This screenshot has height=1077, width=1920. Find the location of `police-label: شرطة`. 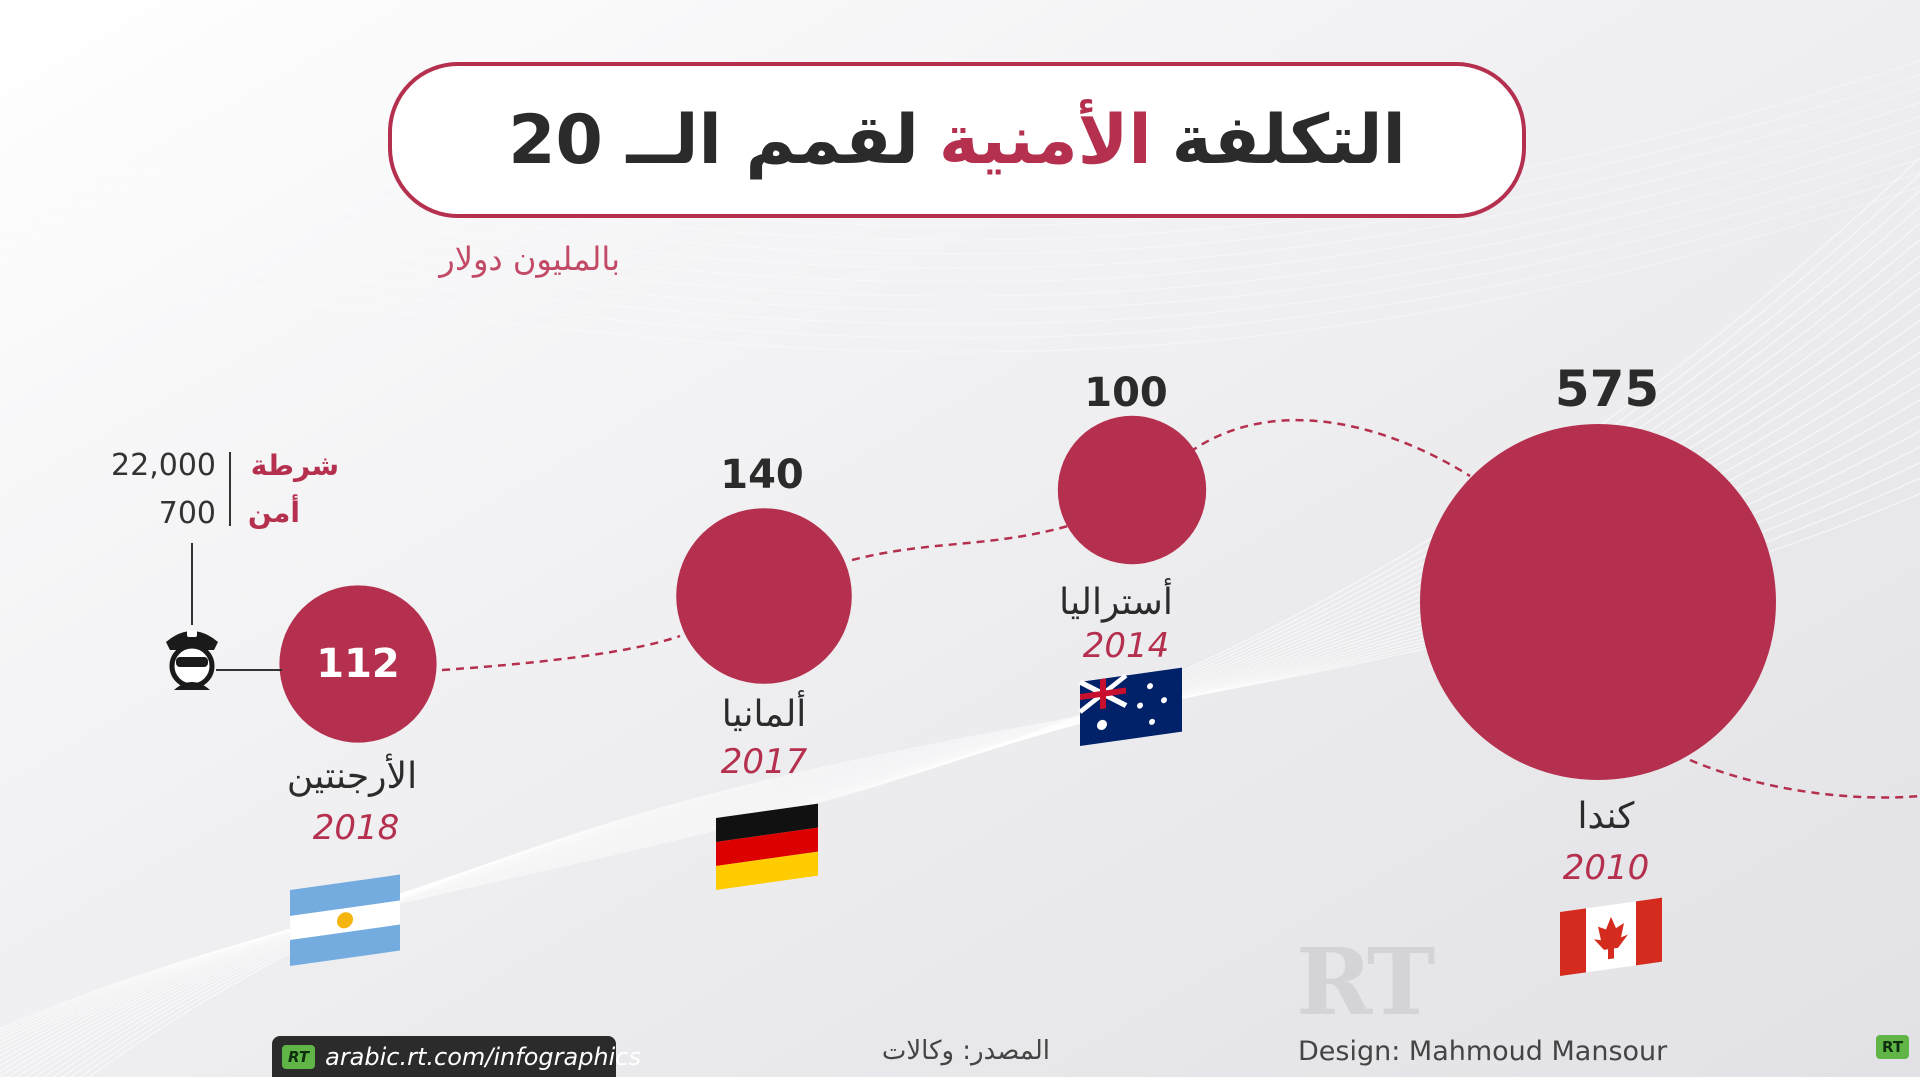

police-label: شرطة is located at coordinates (294, 465).